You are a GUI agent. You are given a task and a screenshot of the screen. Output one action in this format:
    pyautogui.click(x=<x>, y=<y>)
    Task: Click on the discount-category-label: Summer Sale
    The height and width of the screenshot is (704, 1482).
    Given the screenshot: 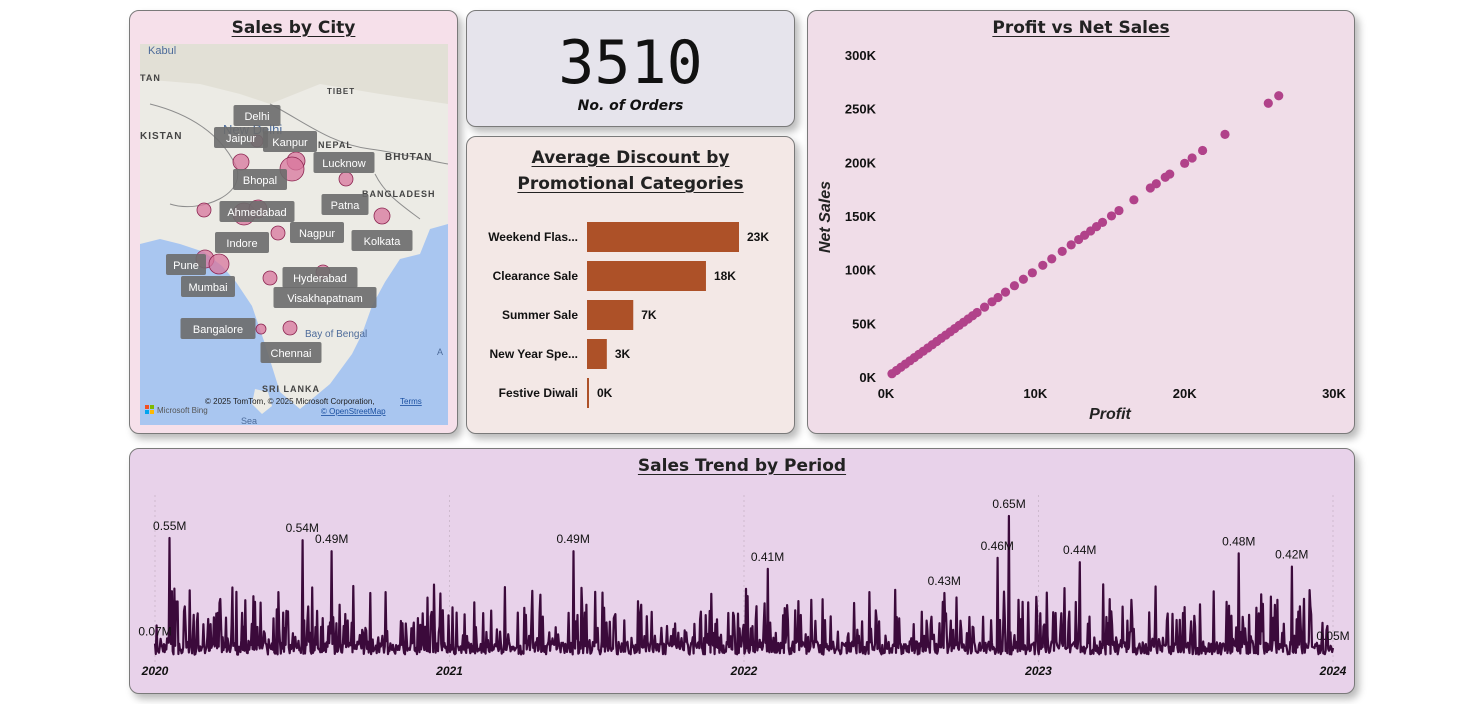 What is the action you would take?
    pyautogui.click(x=540, y=315)
    